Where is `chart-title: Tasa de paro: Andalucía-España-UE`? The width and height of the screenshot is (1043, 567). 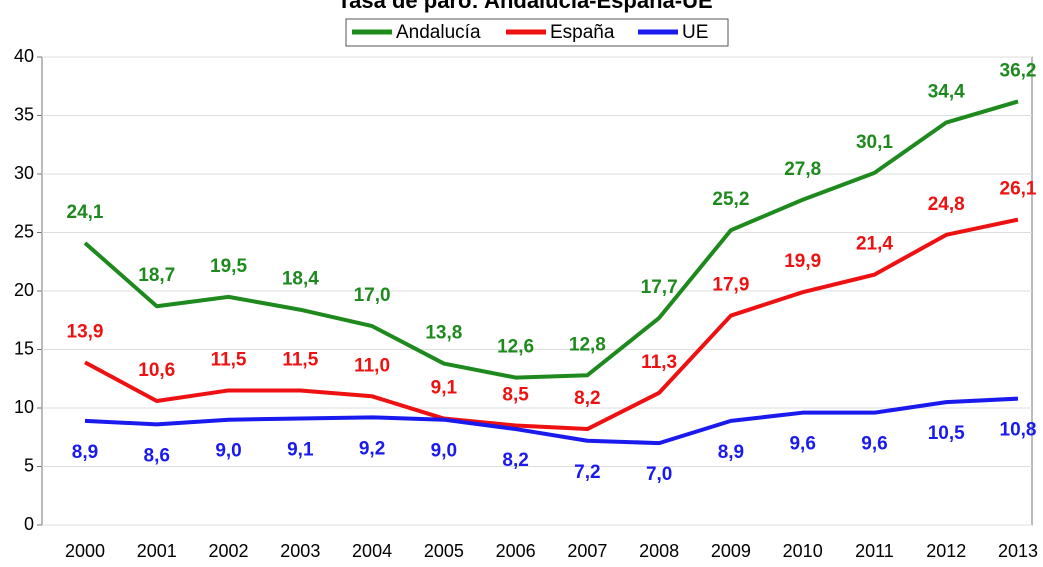
chart-title: Tasa de paro: Andalucía-España-UE is located at coordinates (524, 6).